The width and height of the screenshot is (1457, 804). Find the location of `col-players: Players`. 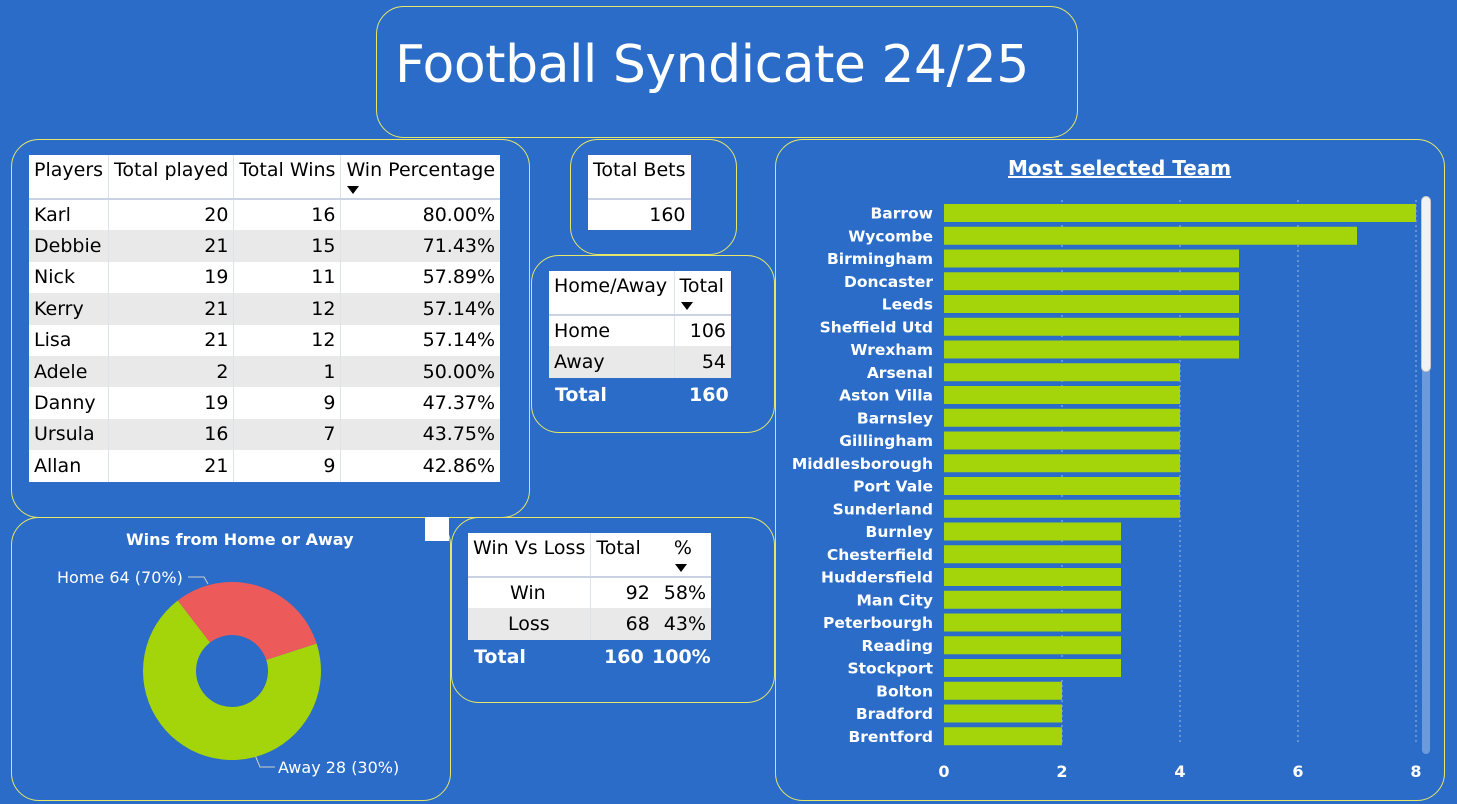

col-players: Players is located at coordinates (69, 177).